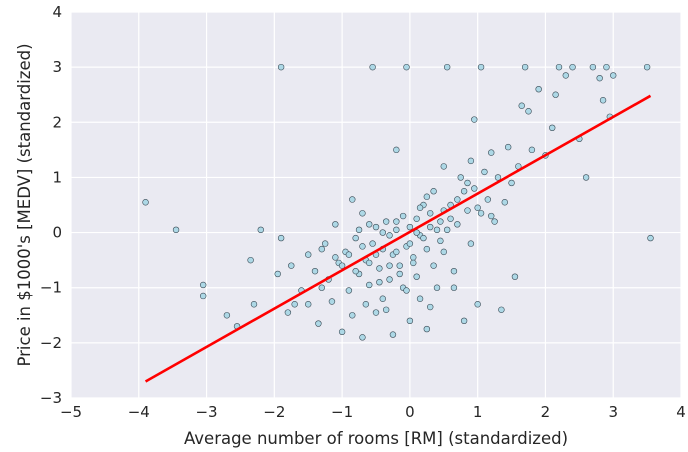 This screenshot has width=688, height=452. Describe the element at coordinates (373, 412) in the screenshot. I see `x-tick-labels: −5 −4 −3 −2 −1 0 1 2 3 4` at that location.